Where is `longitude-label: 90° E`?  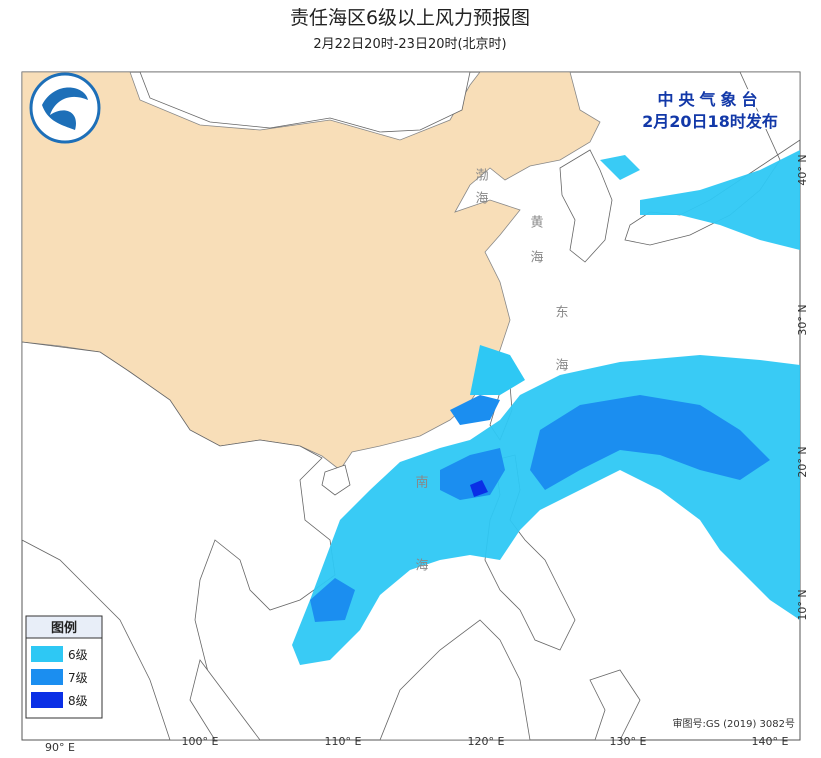 longitude-label: 90° E is located at coordinates (60, 747).